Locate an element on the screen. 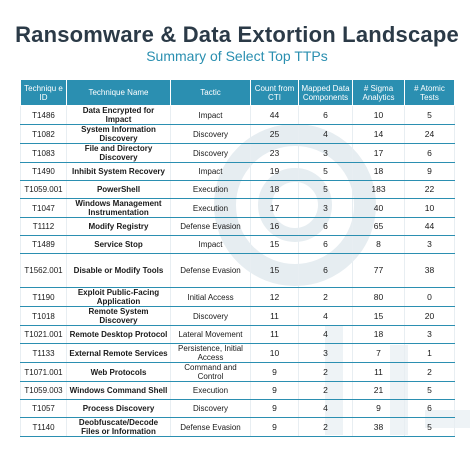 This screenshot has width=474, height=455. table-row: T1489 Service Stop Impact 15 6 8 3 is located at coordinates (237, 244).